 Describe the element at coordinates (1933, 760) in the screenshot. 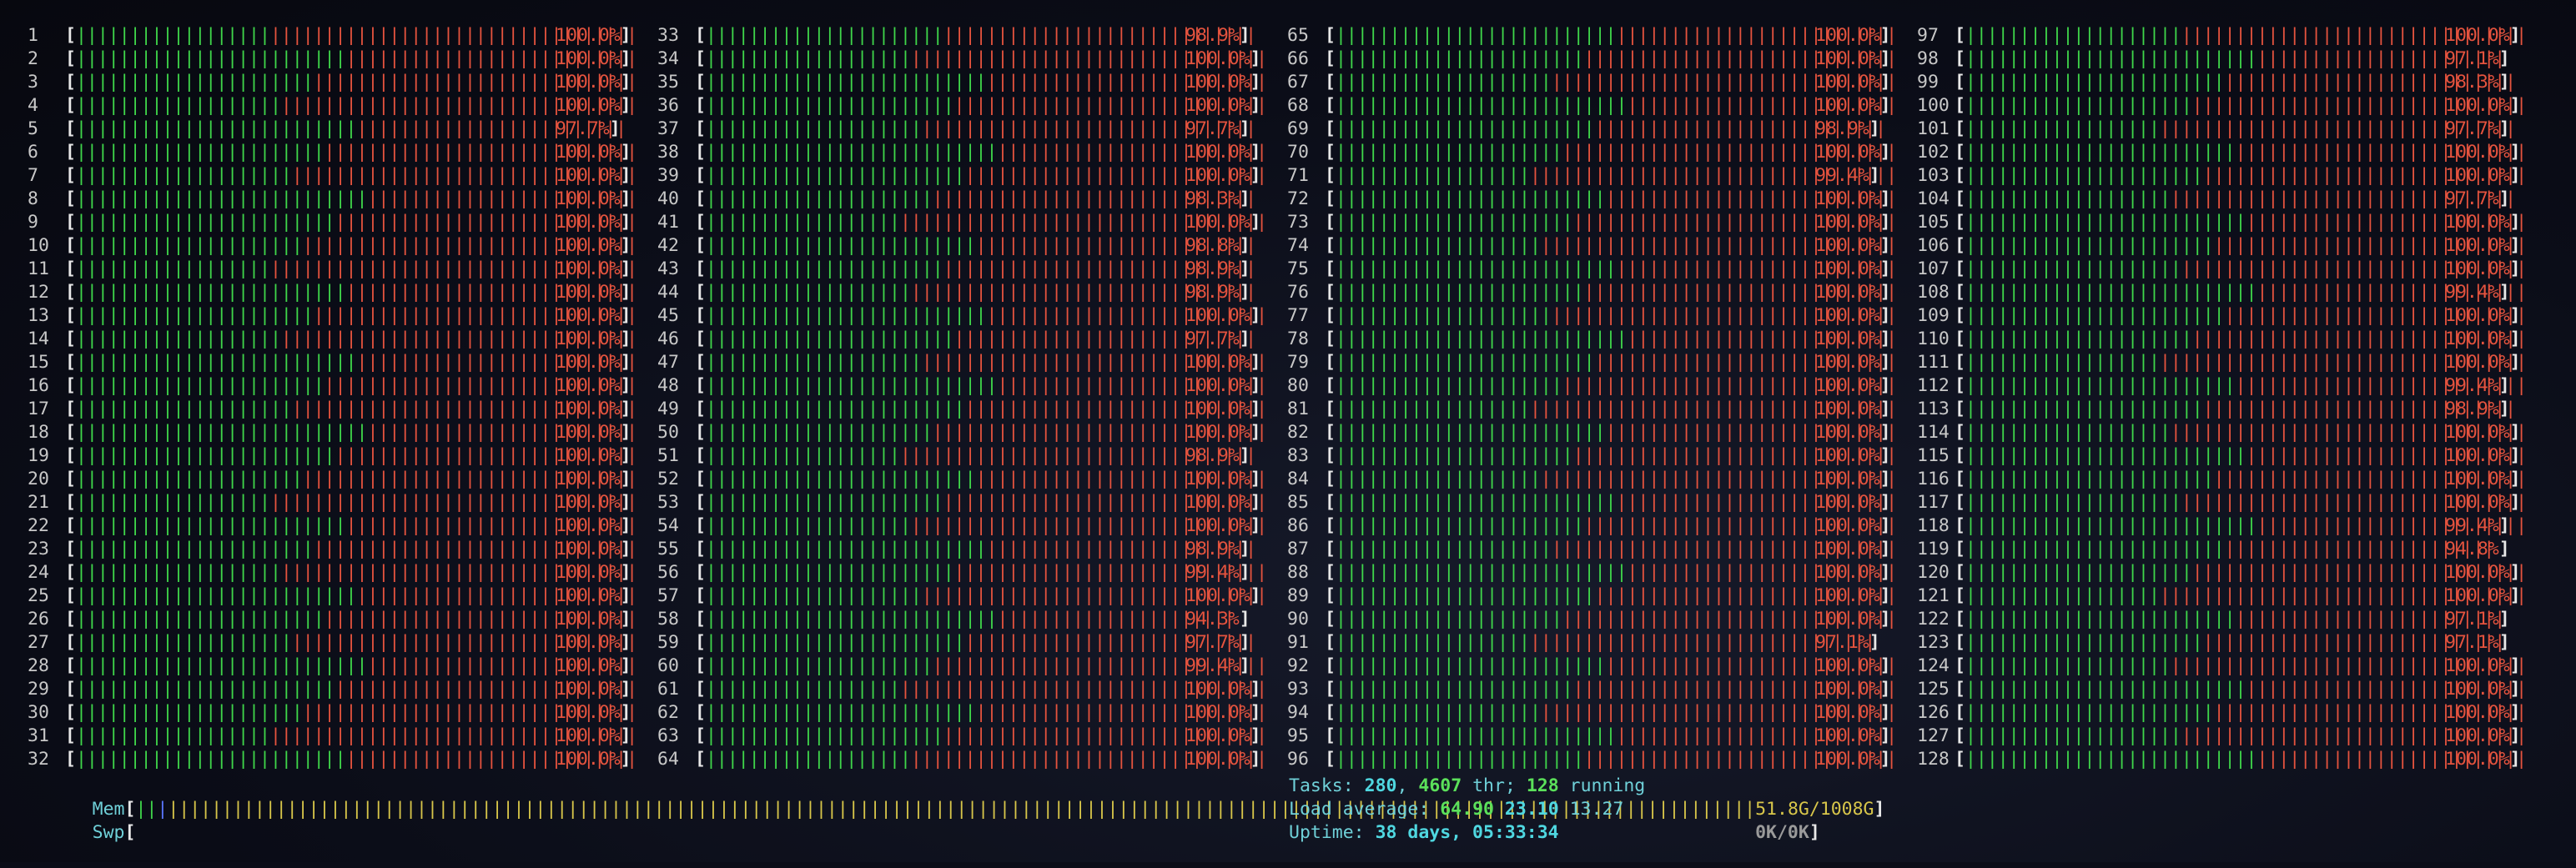

I see `cpu-id: 128` at that location.